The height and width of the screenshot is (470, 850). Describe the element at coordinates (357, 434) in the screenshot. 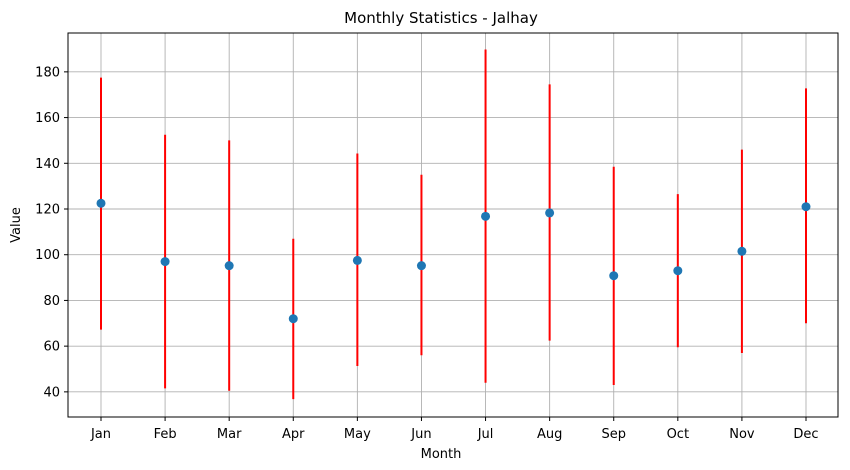

I see `x-tick-label: May` at that location.